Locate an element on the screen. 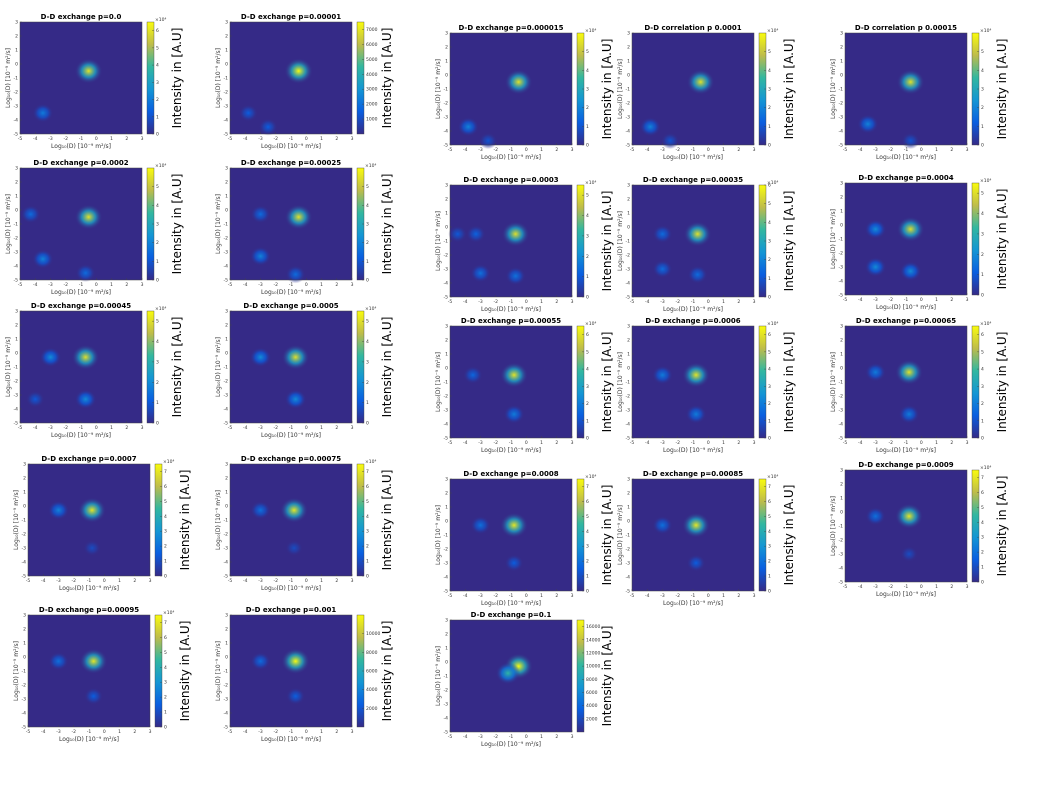 The width and height of the screenshot is (1058, 794). panel-title: D-D exchange p=0.0006 is located at coordinates (692, 321).